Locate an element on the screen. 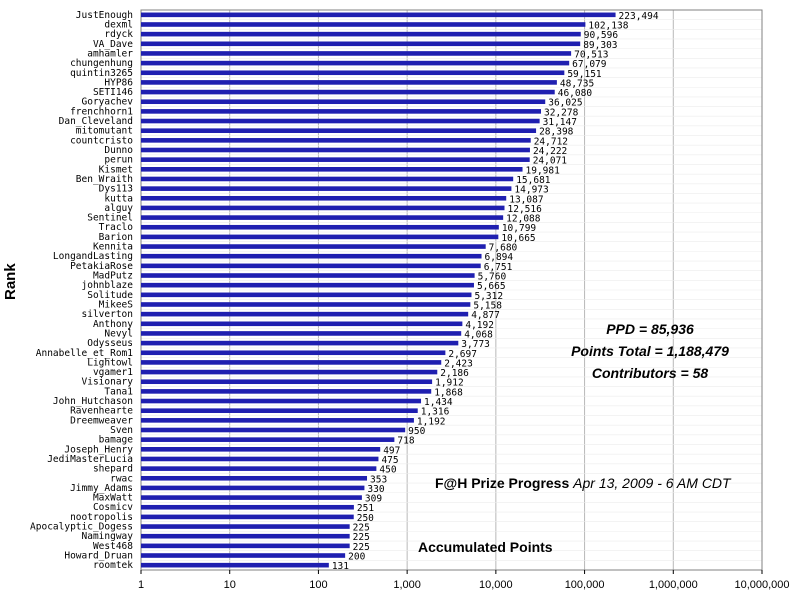 Image resolution: width=800 pixels, height=611 pixels. x-tick-label-4: 10,000 is located at coordinates (496, 585).